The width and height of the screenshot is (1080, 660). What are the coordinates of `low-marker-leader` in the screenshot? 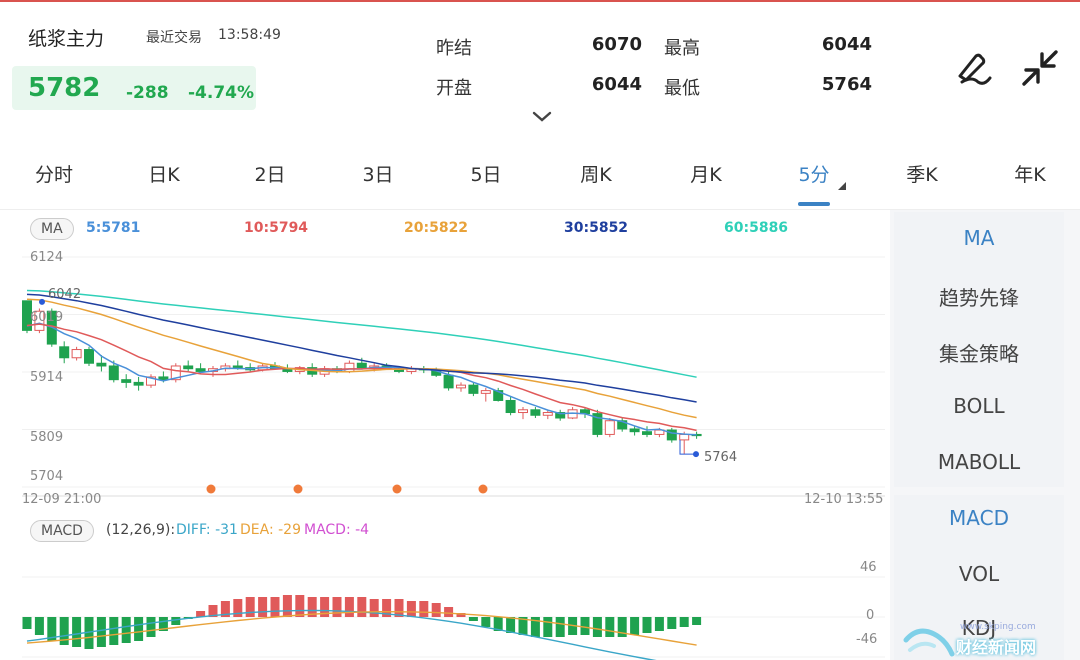 It's located at (687, 447).